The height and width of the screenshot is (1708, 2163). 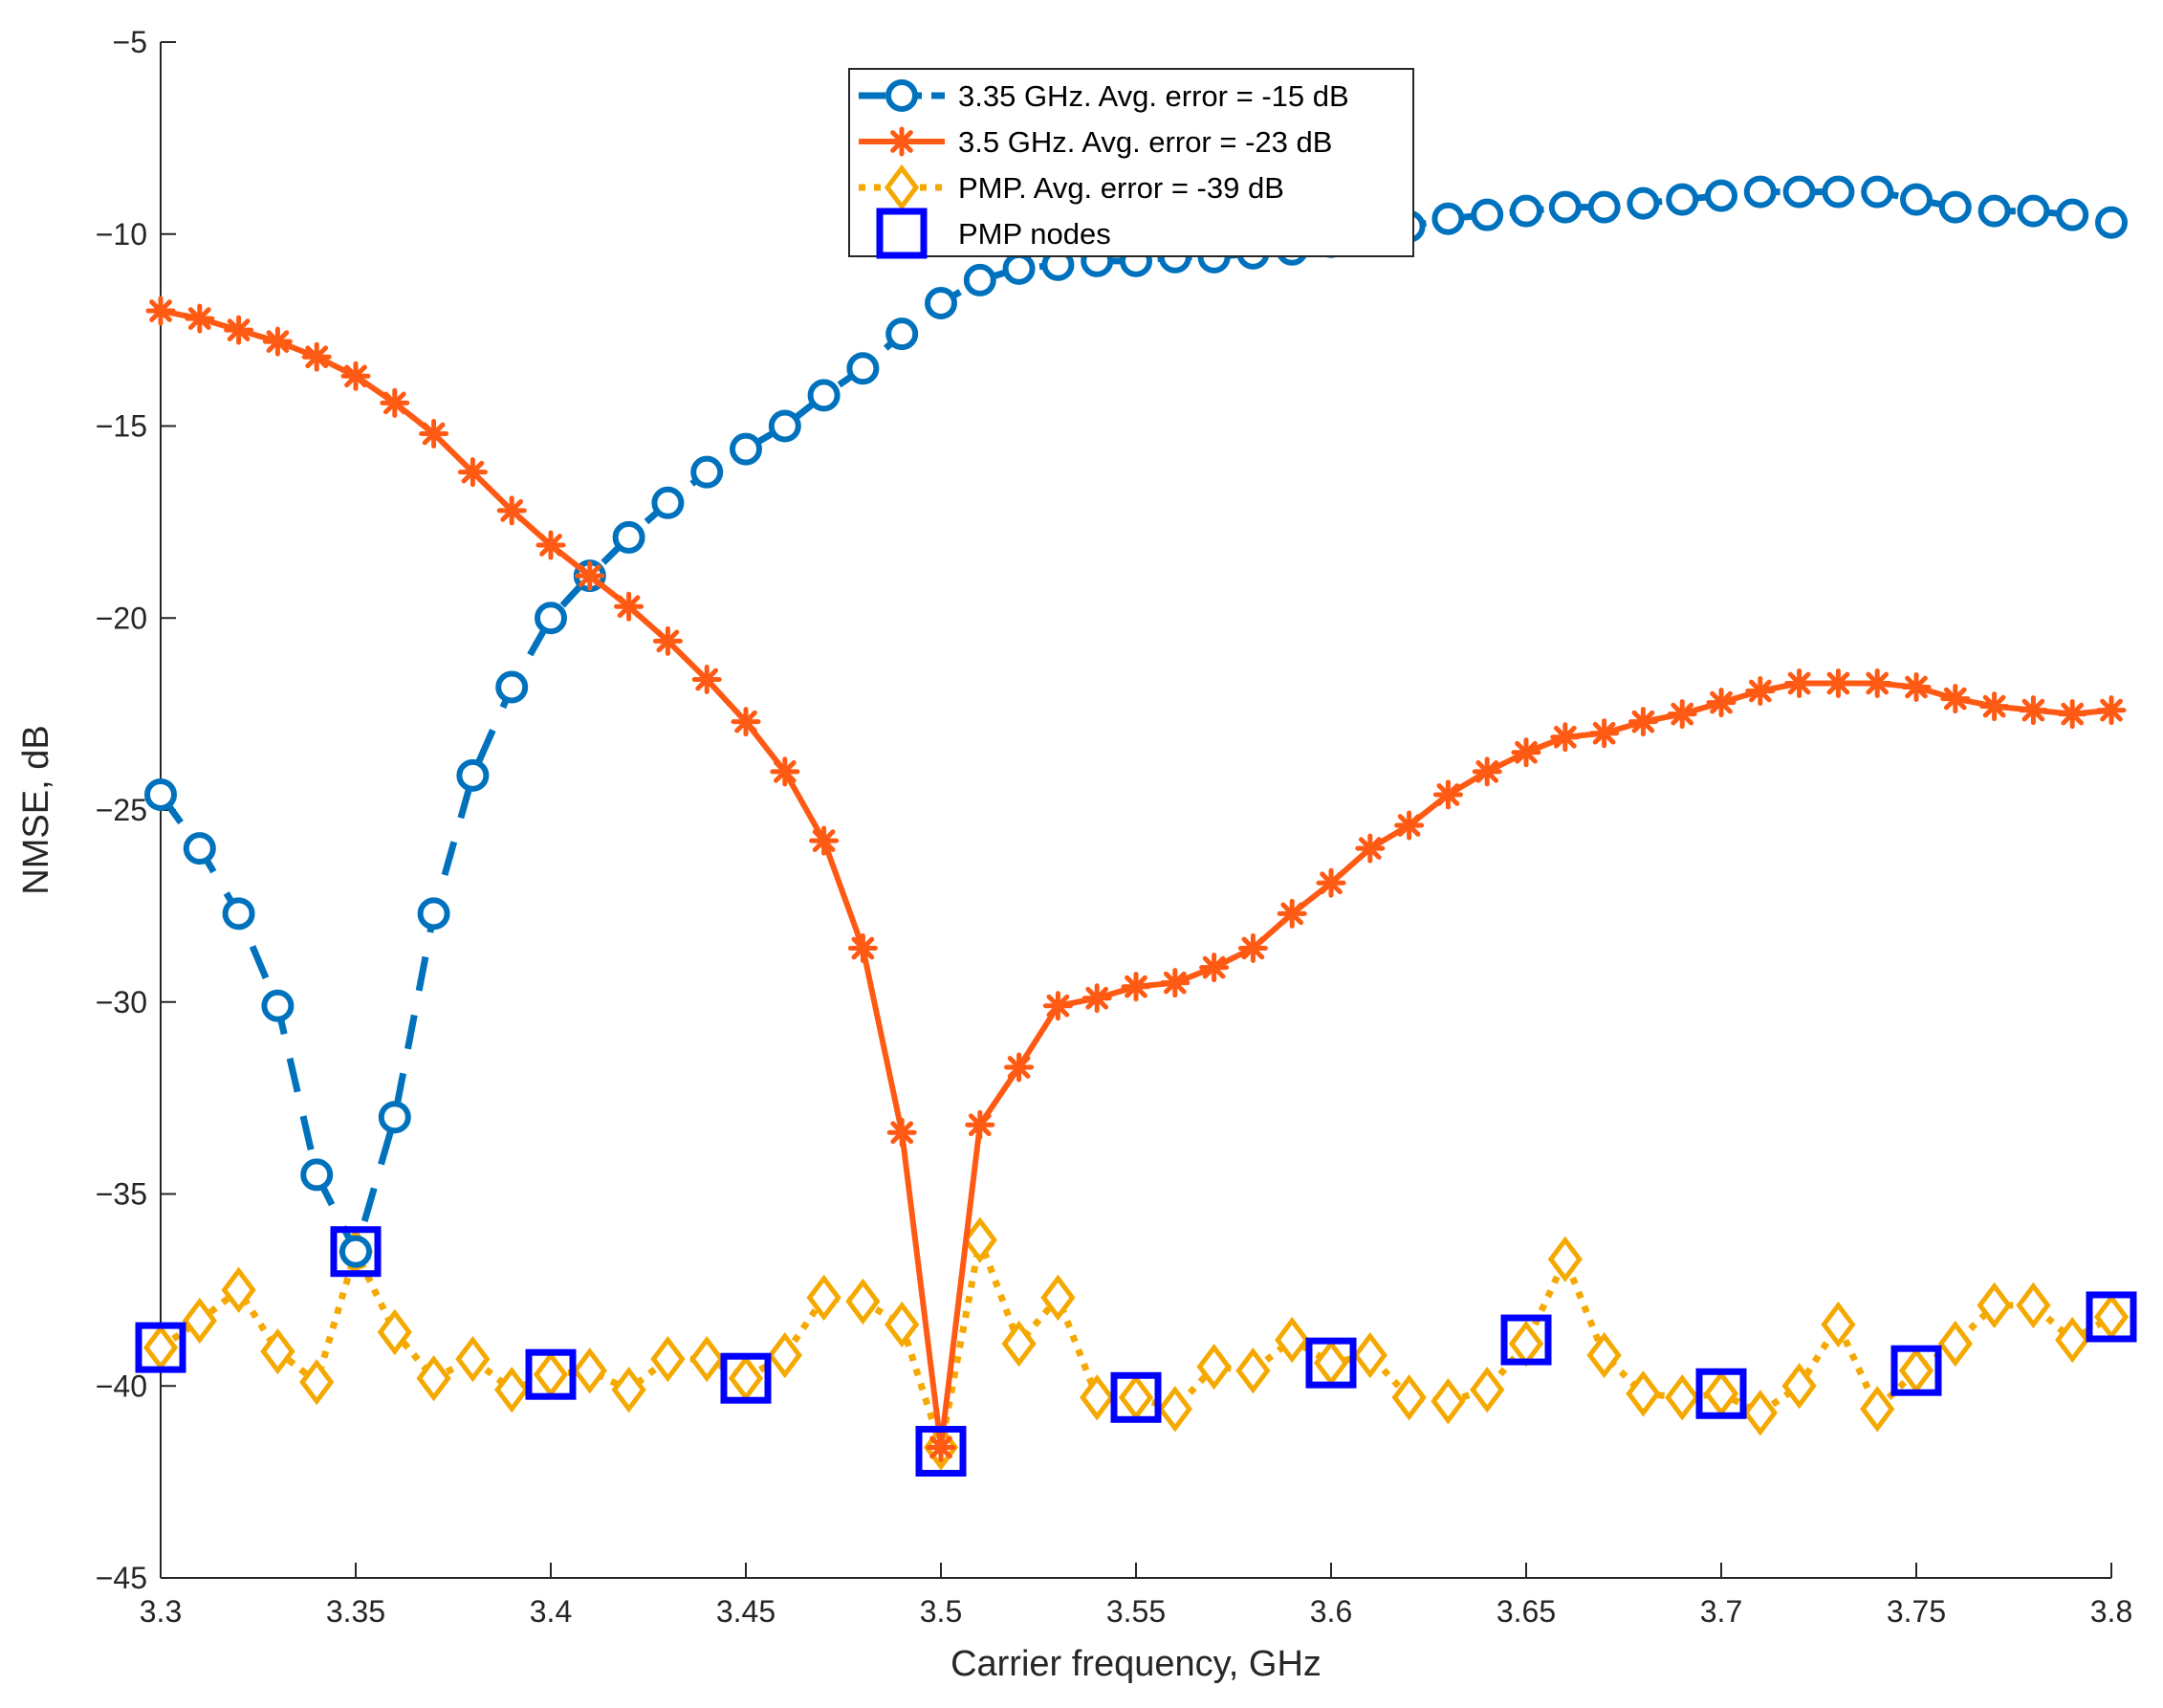 What do you see at coordinates (1154, 96) in the screenshot?
I see `legend-label: 3.35 GHz. Avg. error = -15 dB` at bounding box center [1154, 96].